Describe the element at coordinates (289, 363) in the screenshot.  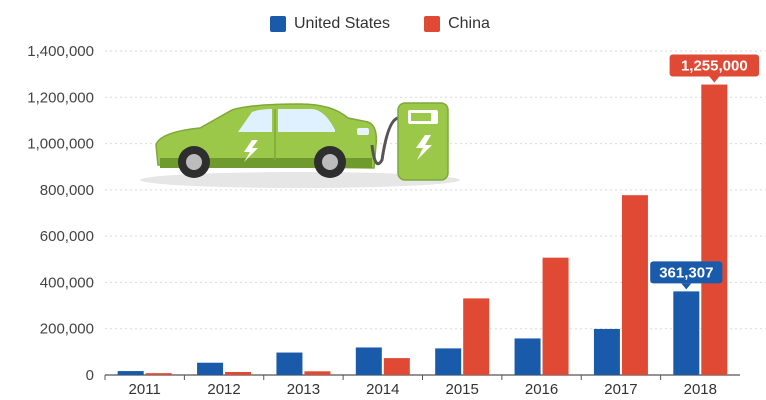
I see `bar-united-states-2013` at that location.